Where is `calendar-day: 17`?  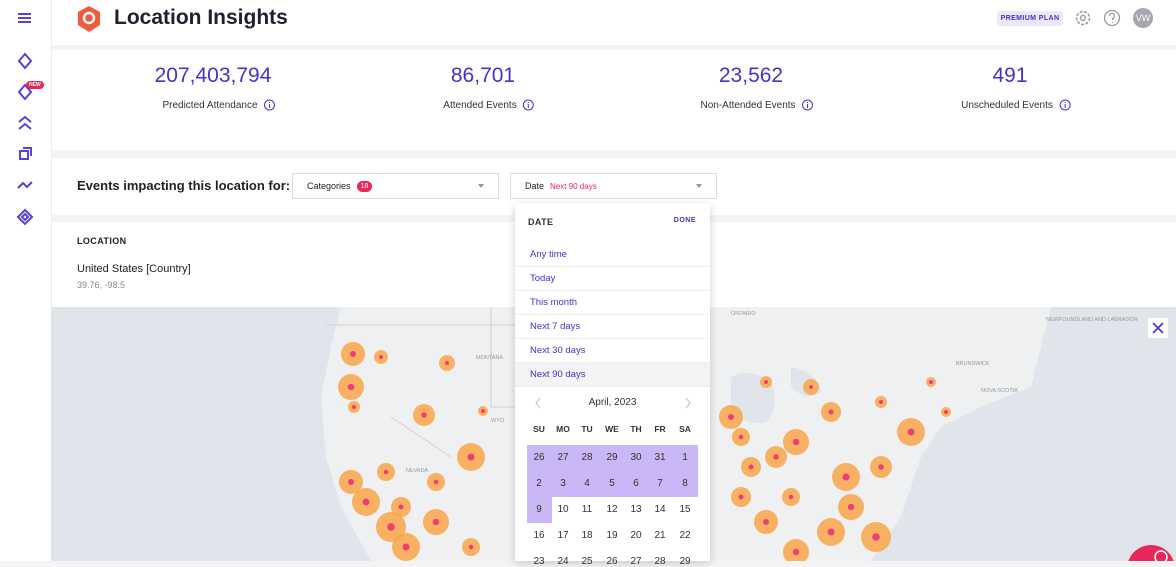
calendar-day: 17 is located at coordinates (563, 535).